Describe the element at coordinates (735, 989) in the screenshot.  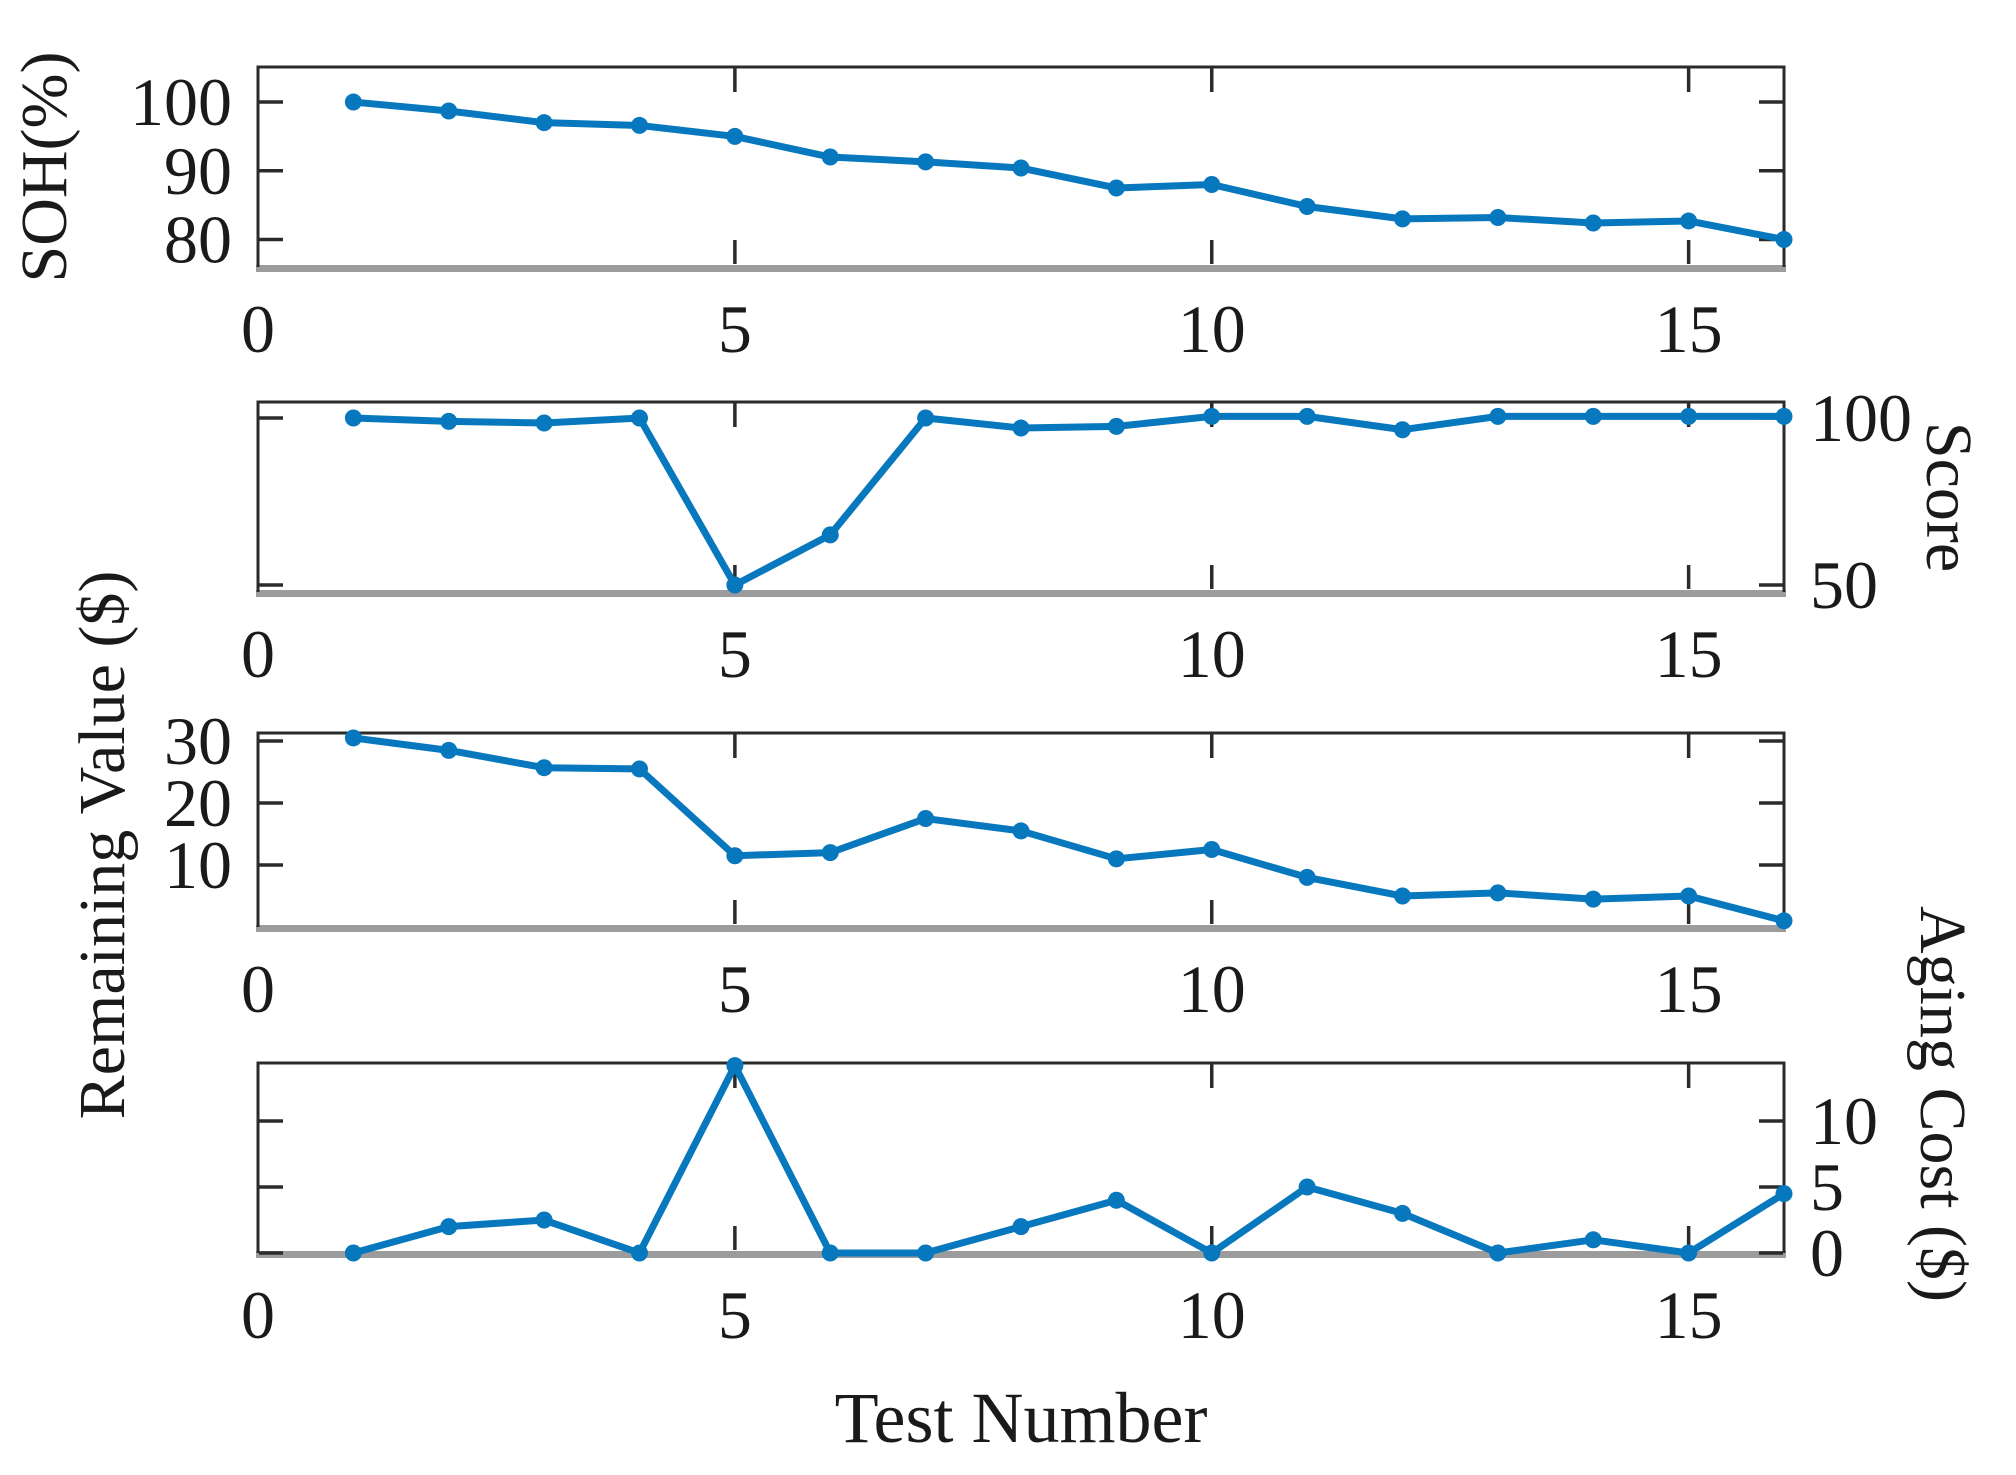
I see `subplot-3-xtick-label: 5` at that location.